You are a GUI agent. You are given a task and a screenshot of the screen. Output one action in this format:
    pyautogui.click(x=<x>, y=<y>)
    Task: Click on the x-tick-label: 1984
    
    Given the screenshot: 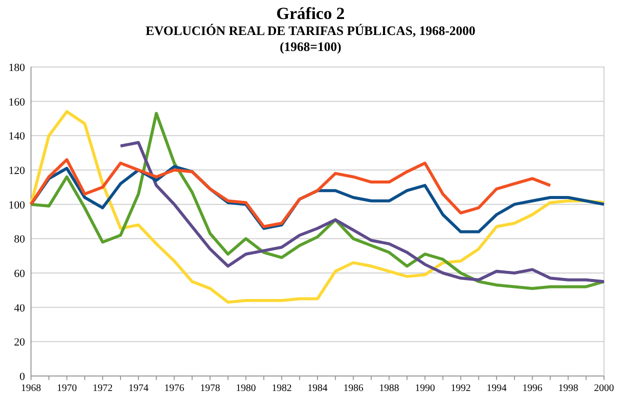 What is the action you would take?
    pyautogui.click(x=318, y=388)
    